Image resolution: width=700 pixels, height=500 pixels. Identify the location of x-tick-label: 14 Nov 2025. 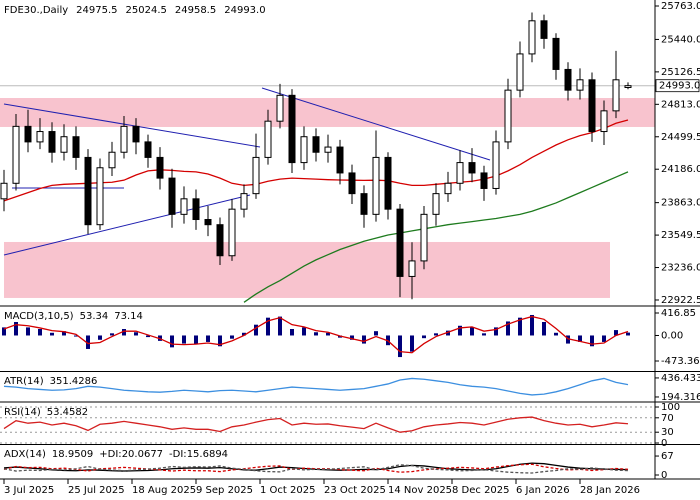
(420, 490).